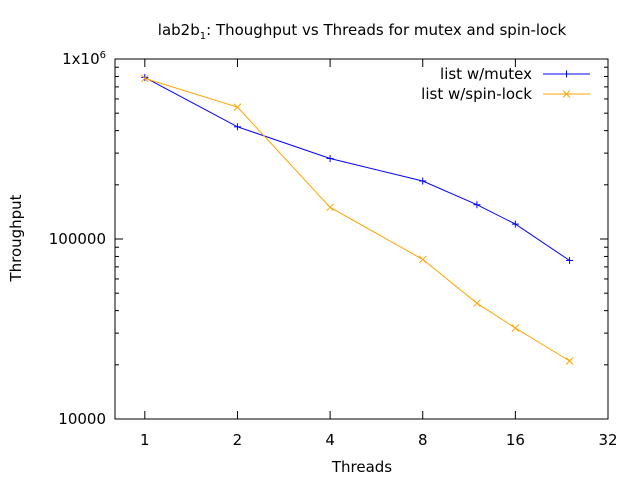 This screenshot has width=640, height=480. Describe the element at coordinates (330, 440) in the screenshot. I see `x-tick-label: 4` at that location.